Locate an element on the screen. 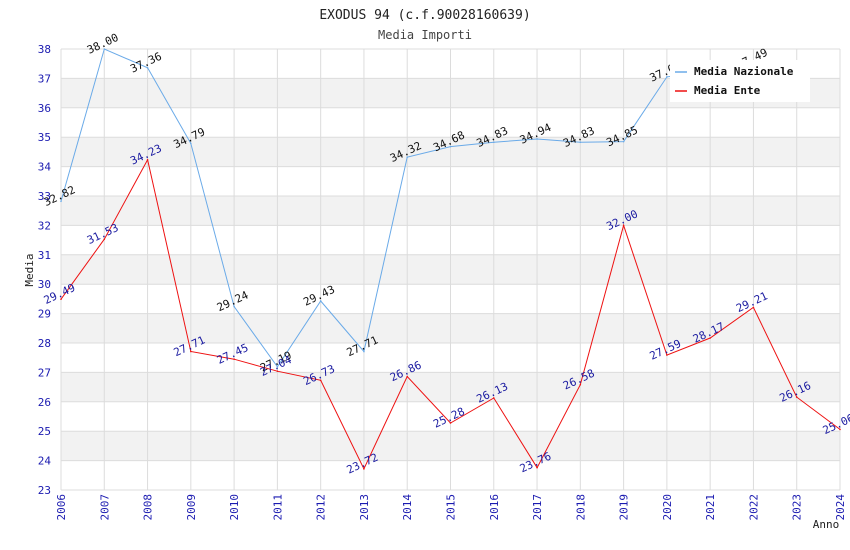  y-axis-label: Media is located at coordinates (29, 269).